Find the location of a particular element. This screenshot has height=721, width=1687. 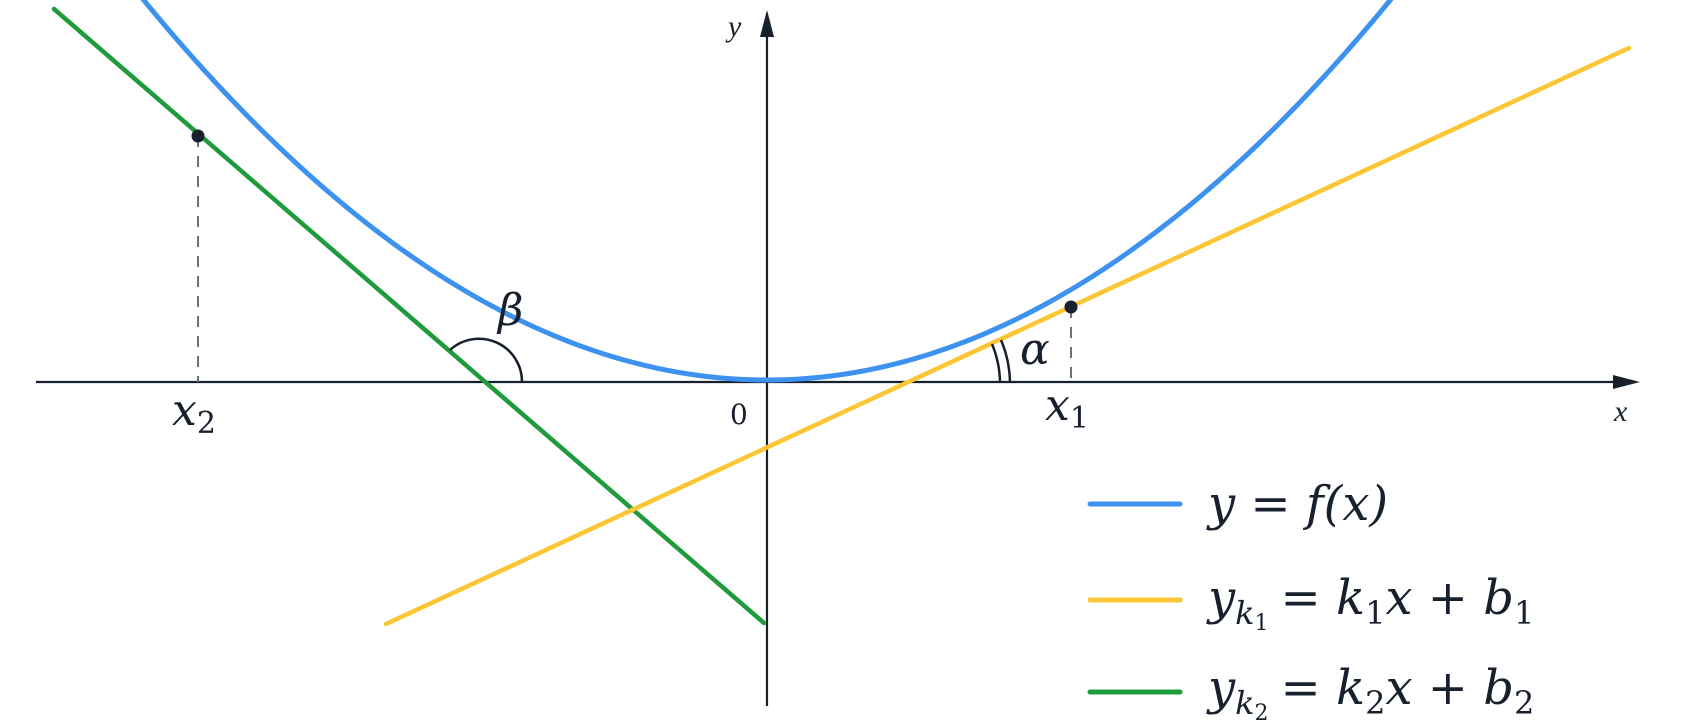

legend-1-rhs: = k is located at coordinates (1323, 598).